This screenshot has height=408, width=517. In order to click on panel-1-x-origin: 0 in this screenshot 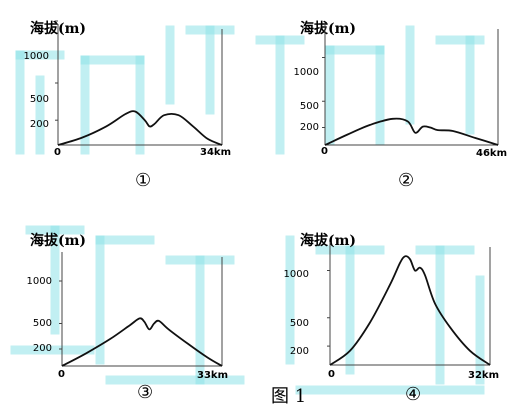, I will do `click(57, 152)`.